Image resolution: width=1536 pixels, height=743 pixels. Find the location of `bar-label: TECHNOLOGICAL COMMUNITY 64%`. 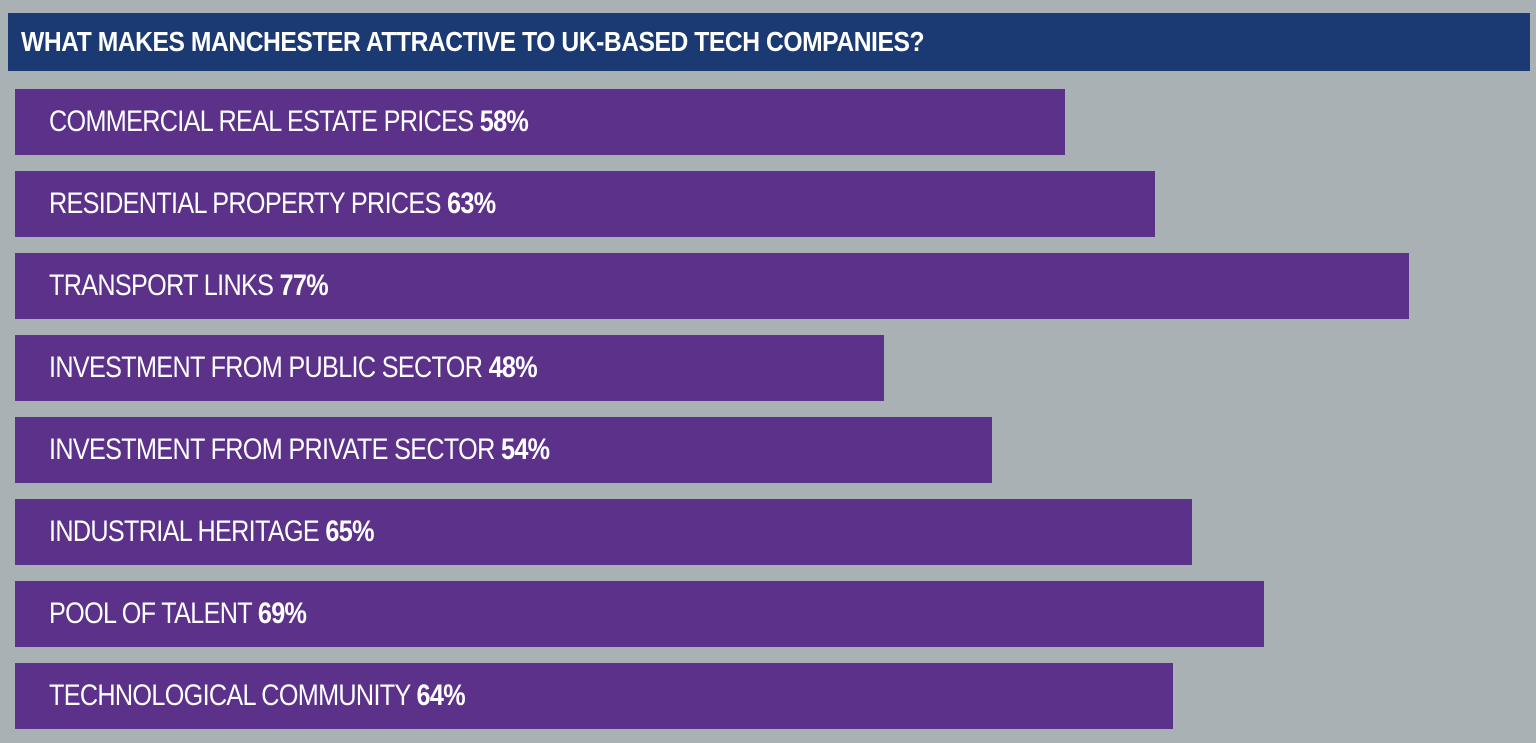

bar-label: TECHNOLOGICAL COMMUNITY 64% is located at coordinates (257, 696).